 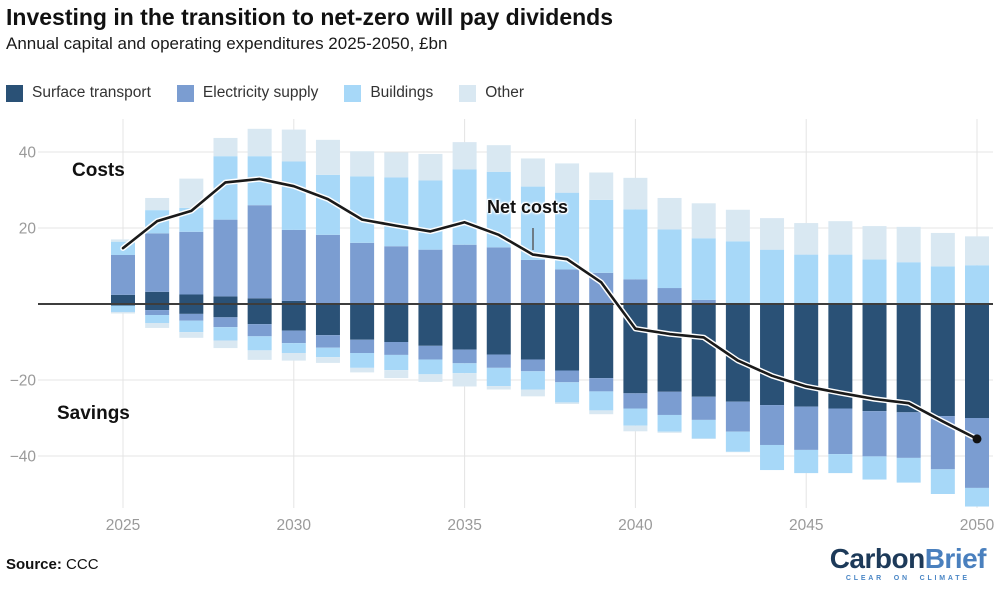 What do you see at coordinates (491, 93) in the screenshot?
I see `legend-item-other: Other` at bounding box center [491, 93].